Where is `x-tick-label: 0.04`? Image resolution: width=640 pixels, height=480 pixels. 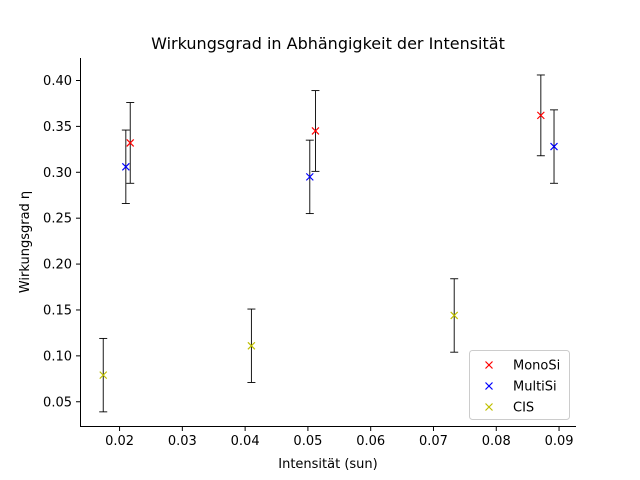 x-tick-label: 0.04 is located at coordinates (245, 441).